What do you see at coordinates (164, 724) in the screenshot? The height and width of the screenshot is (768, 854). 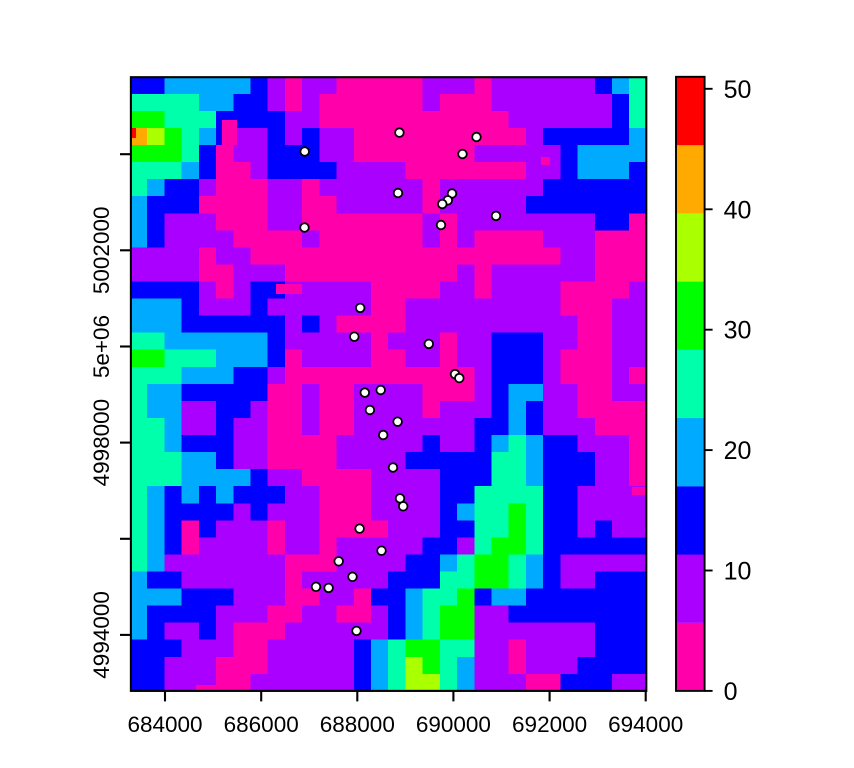 I see `svg-text: 684000` at bounding box center [164, 724].